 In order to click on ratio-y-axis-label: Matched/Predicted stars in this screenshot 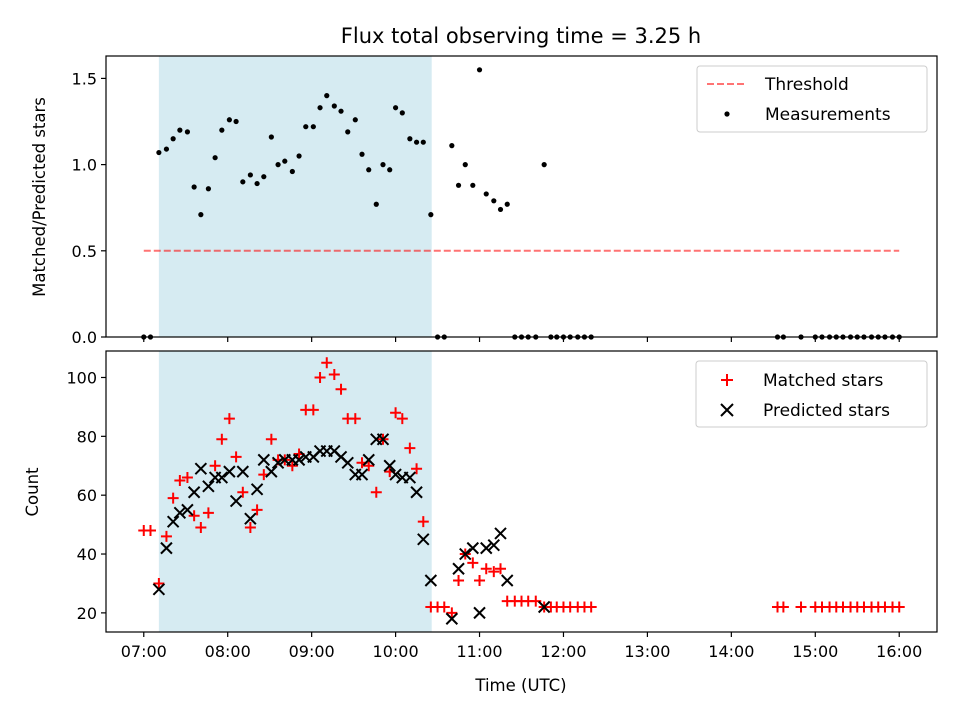, I will do `click(39, 197)`.